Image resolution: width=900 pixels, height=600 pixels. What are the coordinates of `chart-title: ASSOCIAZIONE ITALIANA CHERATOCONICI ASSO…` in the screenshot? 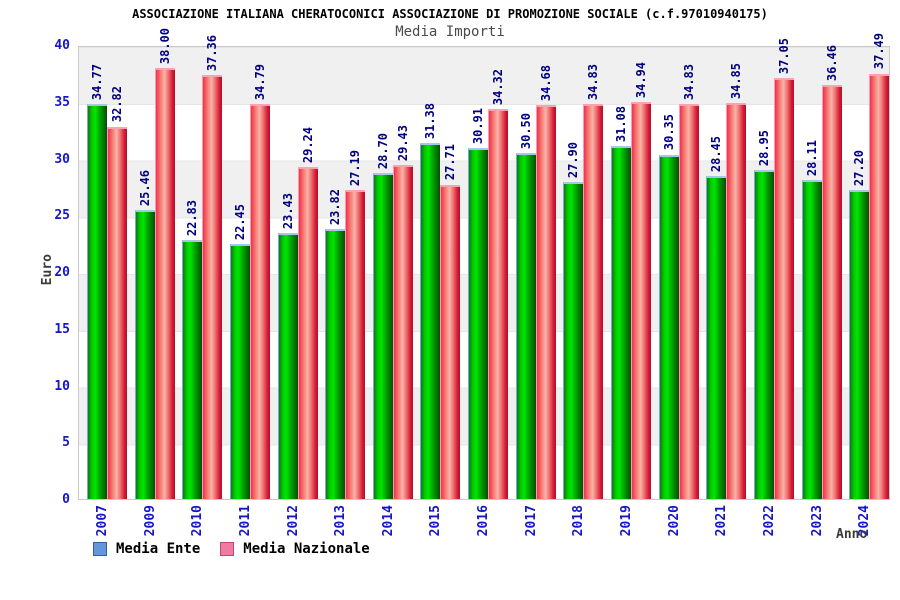 It's located at (450, 14).